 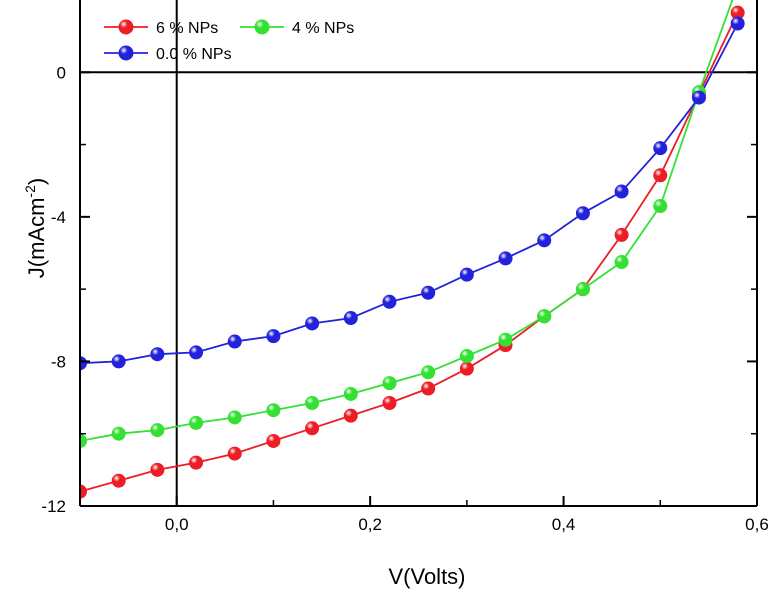 What do you see at coordinates (58, 217) in the screenshot?
I see `y-tick-label: -4` at bounding box center [58, 217].